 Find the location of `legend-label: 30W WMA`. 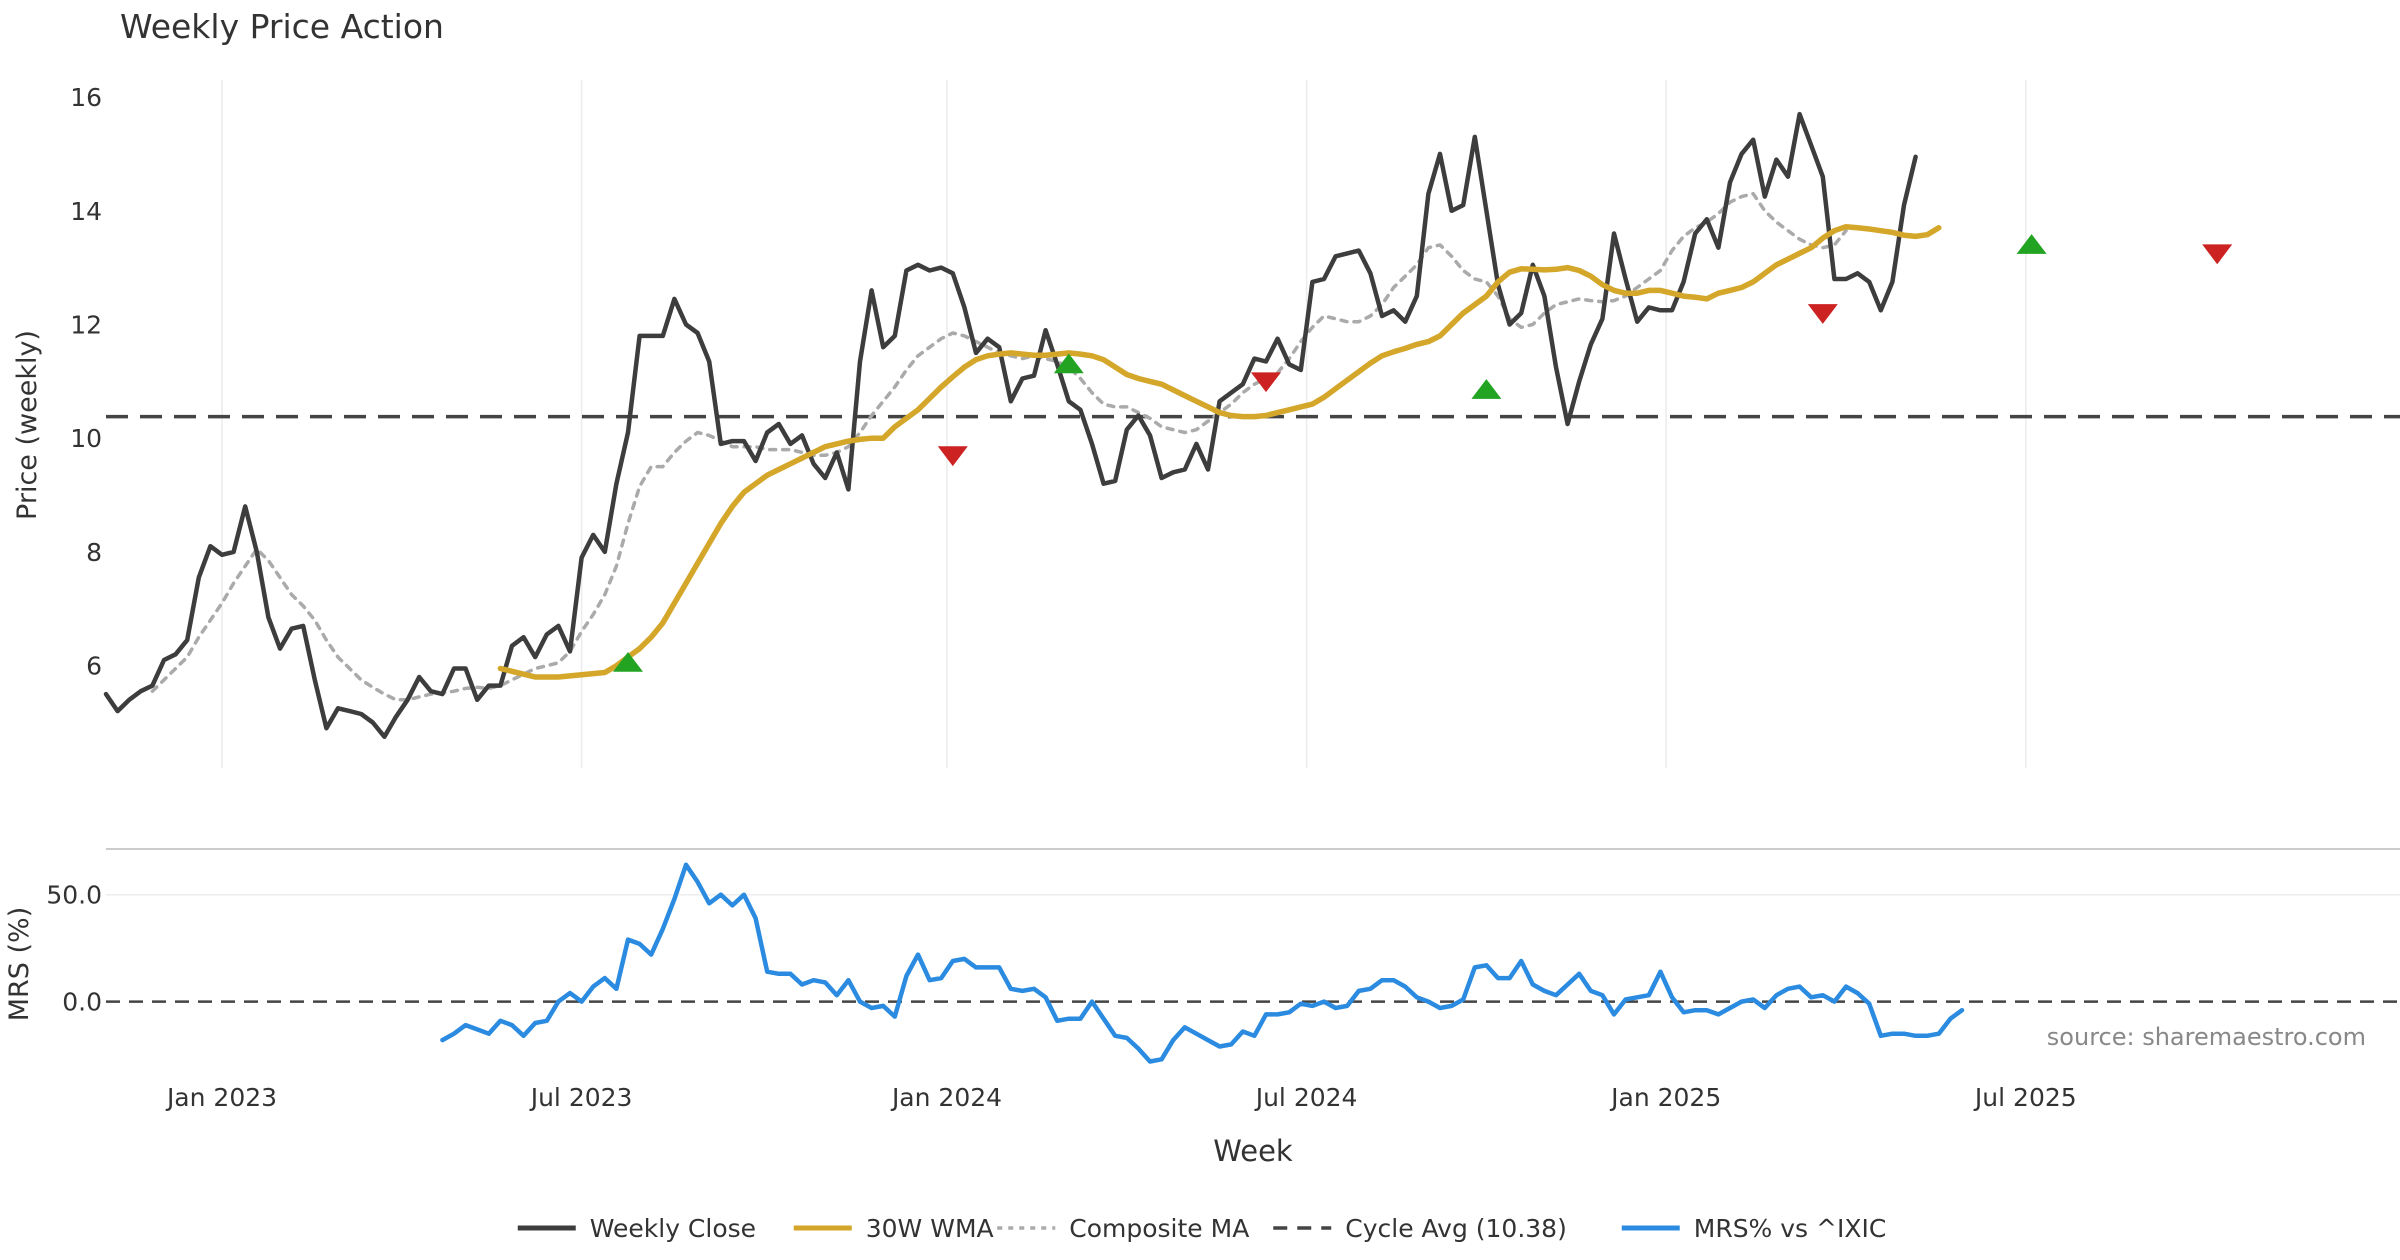

legend-label: 30W WMA is located at coordinates (930, 1228).